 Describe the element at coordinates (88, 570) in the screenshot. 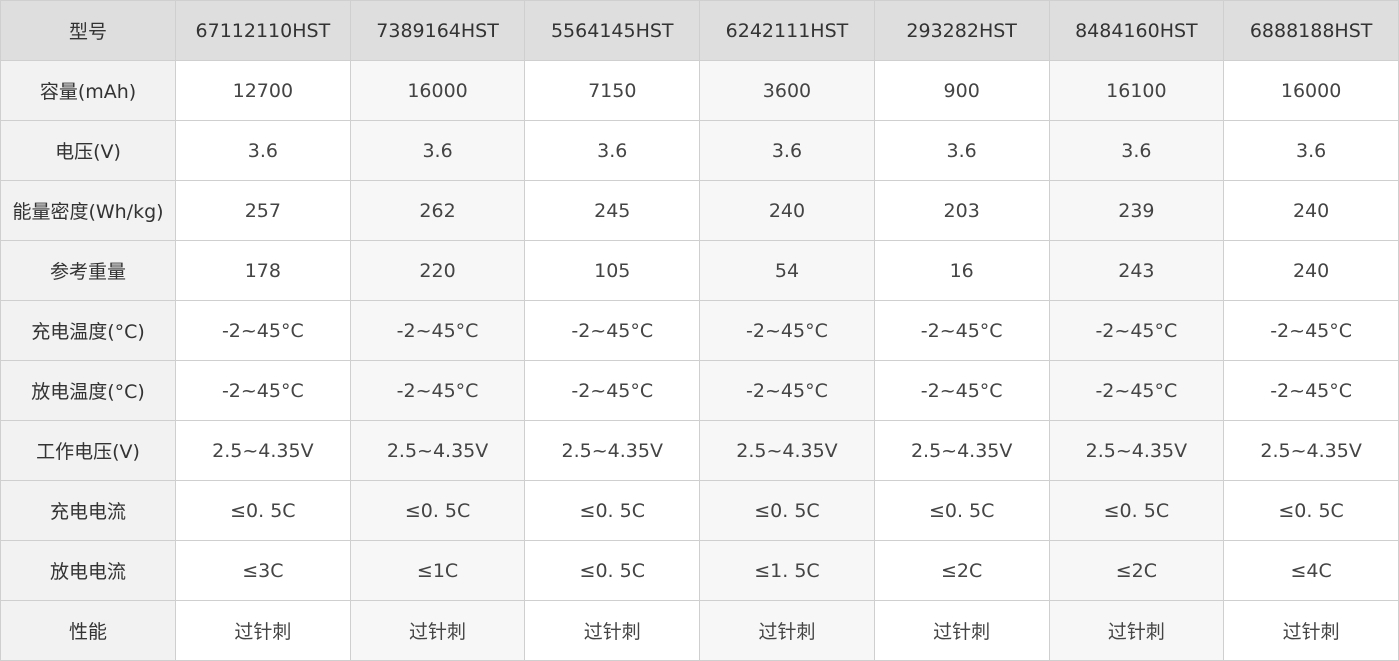

I see `row-label: 放电电流` at that location.